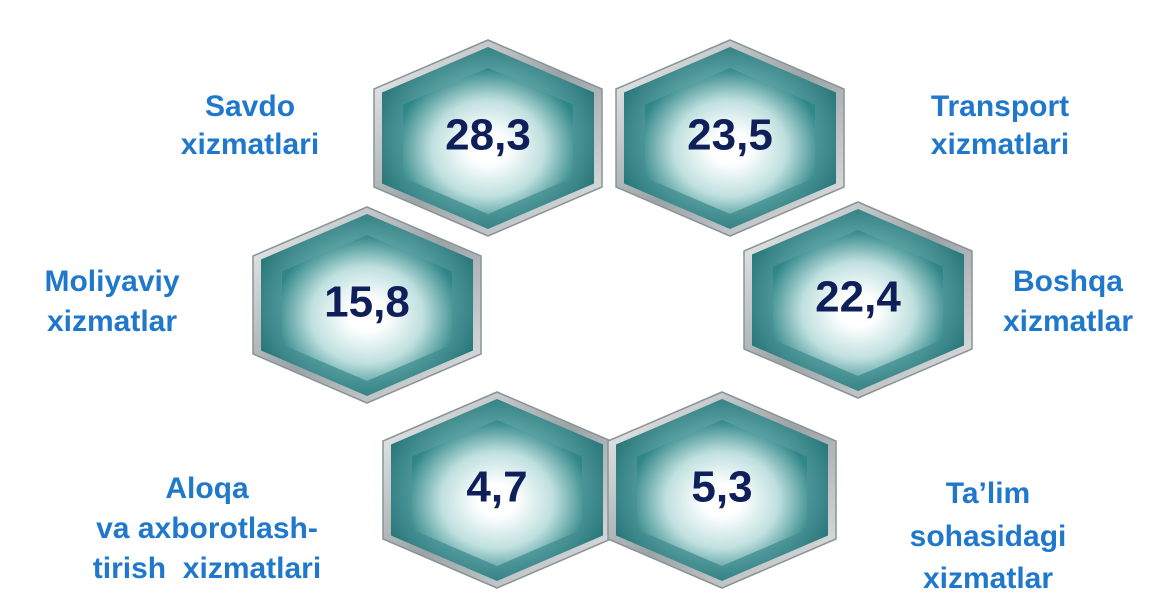 The image size is (1168, 610). I want to click on hexagon-node: 15,8, so click(367, 305).